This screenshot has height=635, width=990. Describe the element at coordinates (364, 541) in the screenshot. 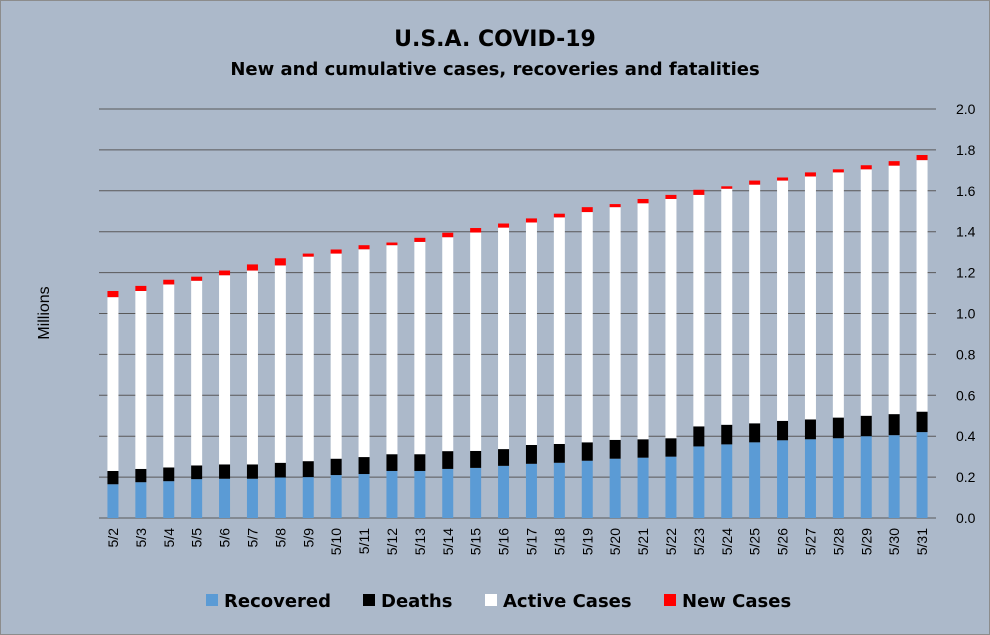

I see `x-tick-label: 5/11` at that location.